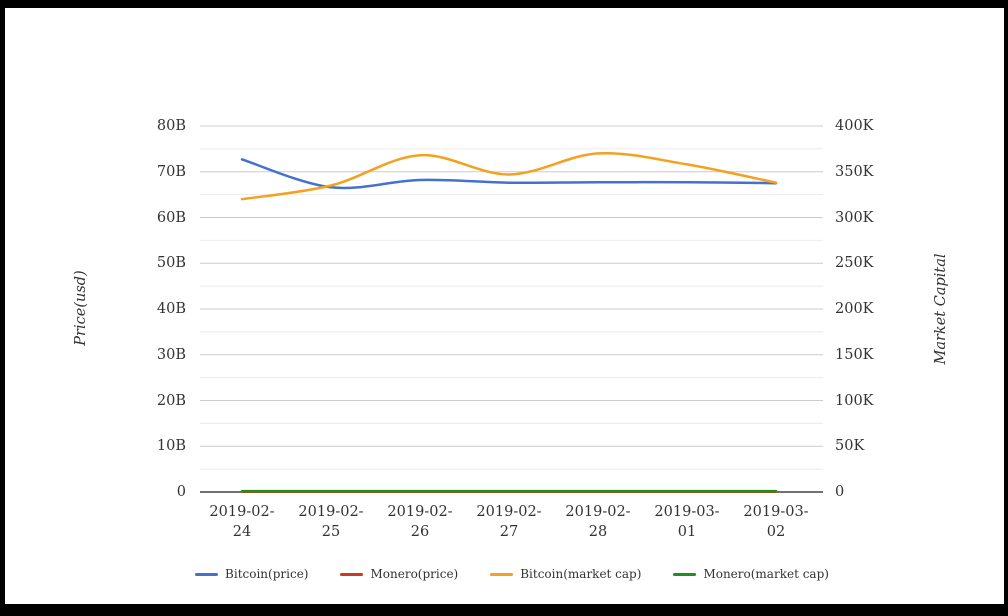 Image resolution: width=1008 pixels, height=616 pixels. I want to click on y-tick-label-left: 50B, so click(171, 263).